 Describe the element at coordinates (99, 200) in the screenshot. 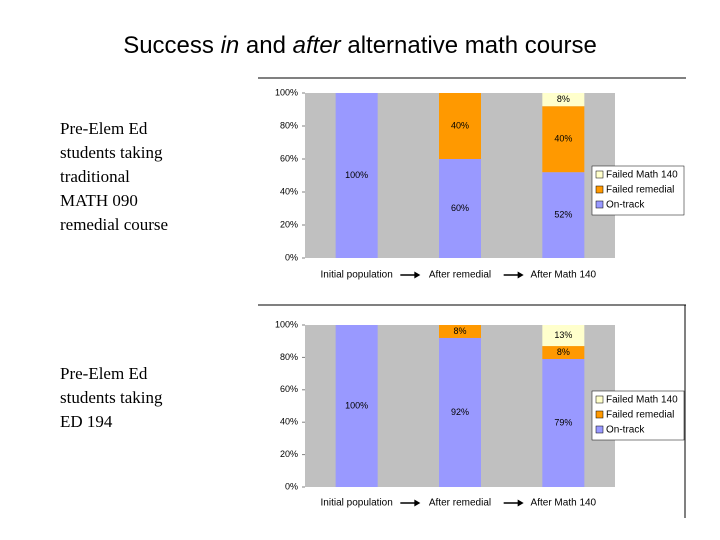

I see `caption-line: MATH 090` at that location.